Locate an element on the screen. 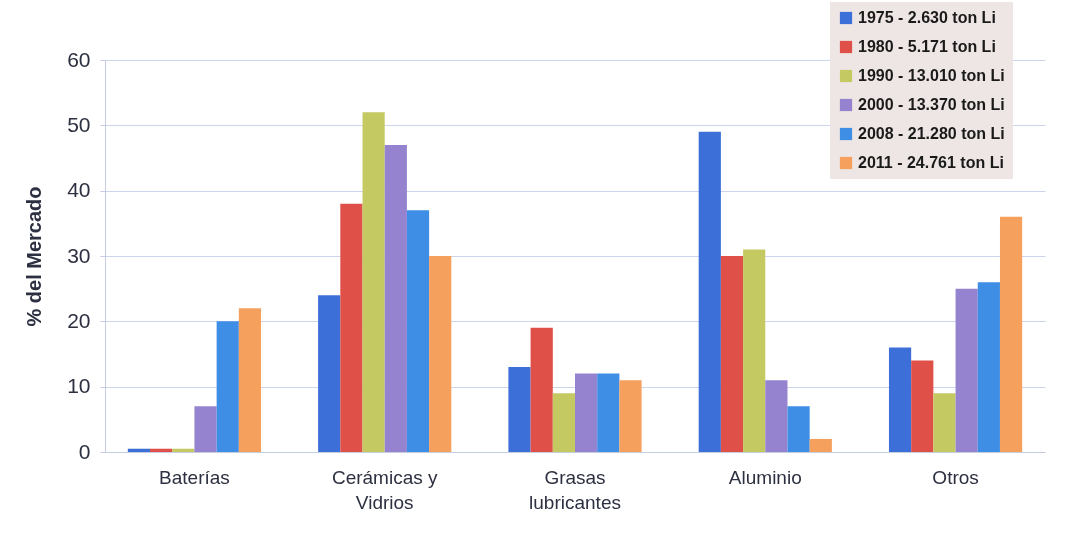 This screenshot has height=540, width=1070. x-tick-label: Otros is located at coordinates (955, 477).